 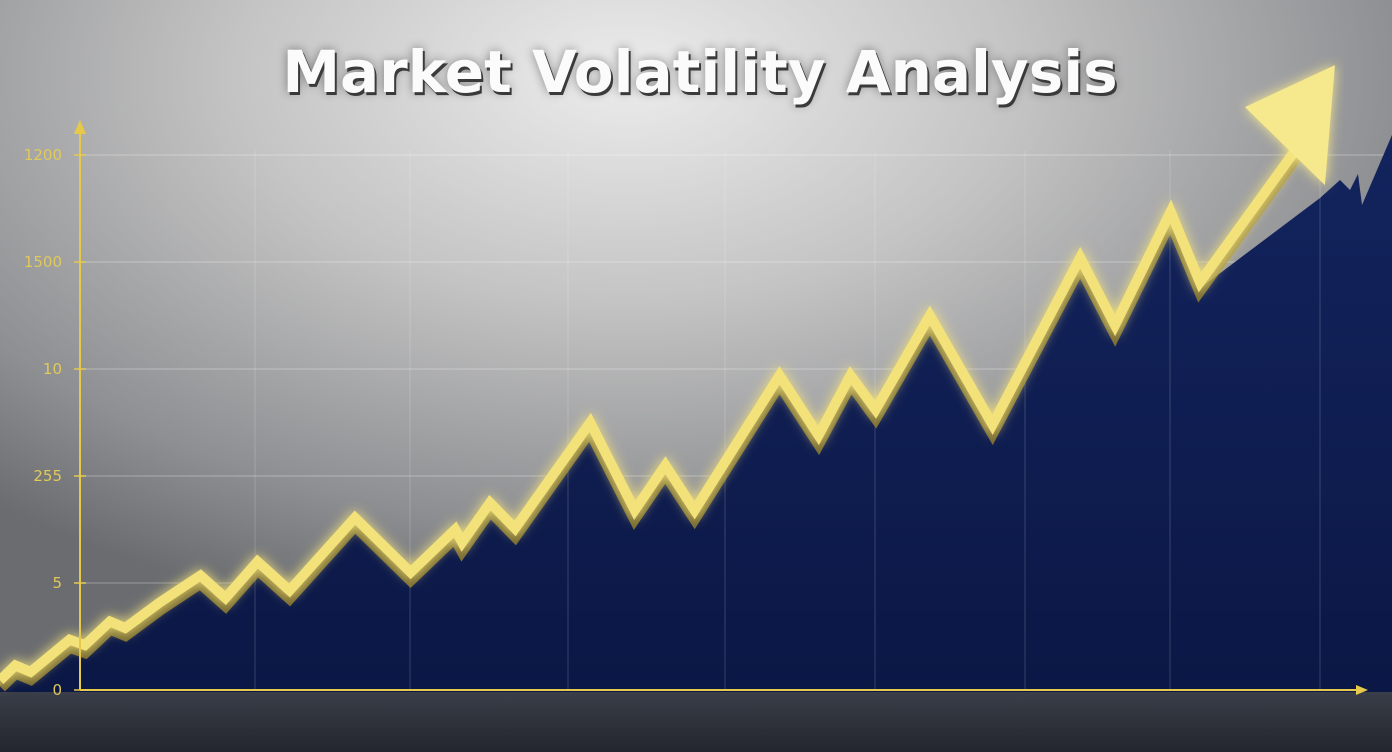 What do you see at coordinates (80, 127) in the screenshot?
I see `y-axis-arrow-icon` at bounding box center [80, 127].